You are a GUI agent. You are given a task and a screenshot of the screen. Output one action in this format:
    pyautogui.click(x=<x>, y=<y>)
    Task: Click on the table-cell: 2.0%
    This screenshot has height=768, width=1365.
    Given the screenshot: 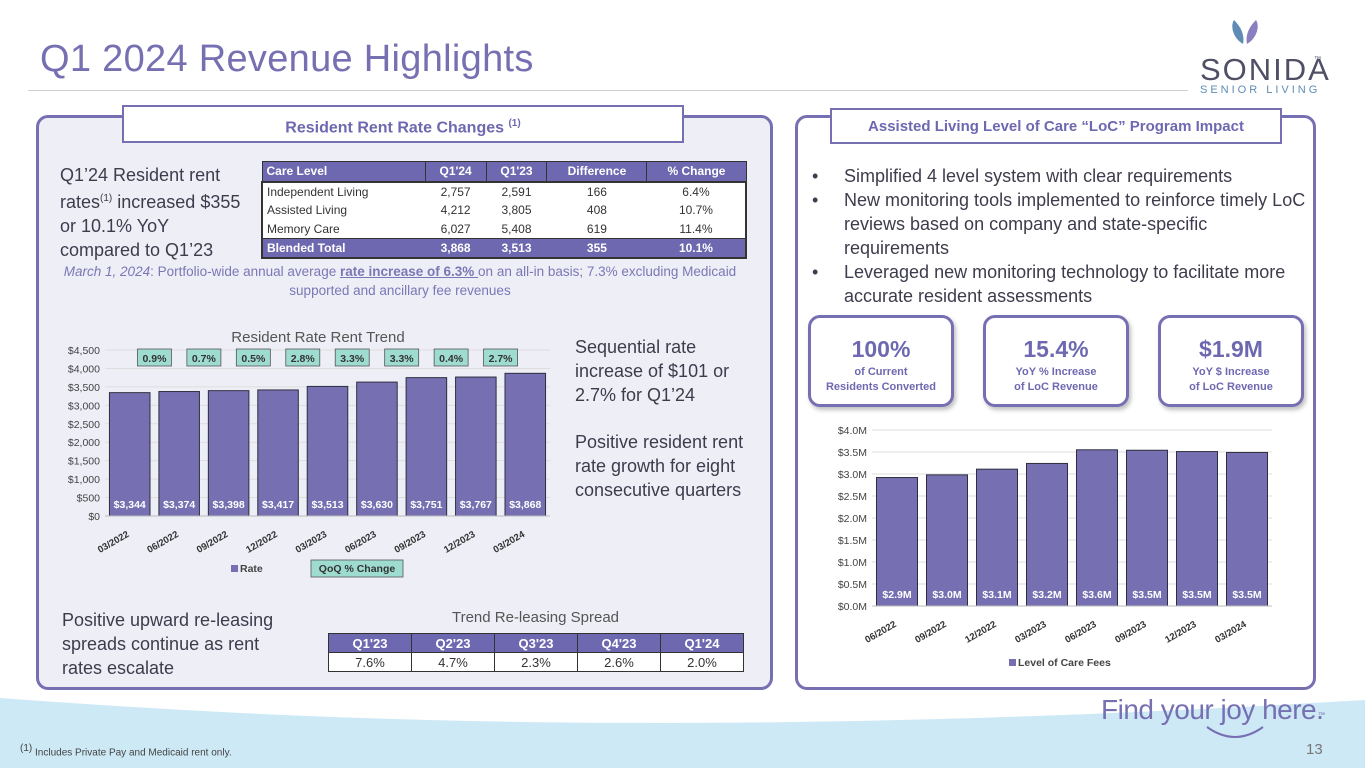 What is the action you would take?
    pyautogui.click(x=702, y=662)
    